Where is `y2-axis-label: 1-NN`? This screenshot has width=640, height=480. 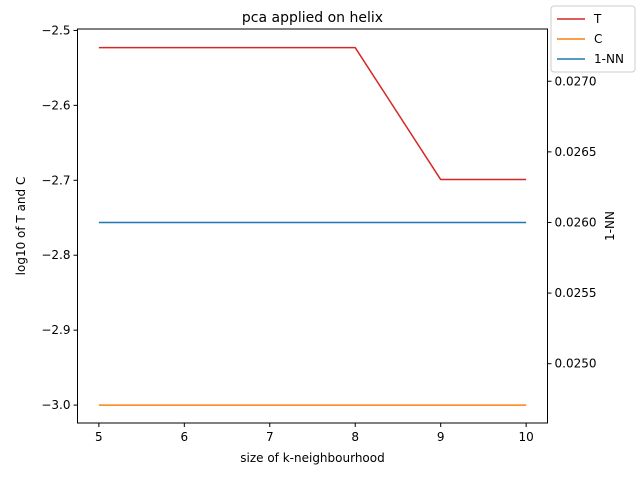
y2-axis-label: 1-NN is located at coordinates (610, 226).